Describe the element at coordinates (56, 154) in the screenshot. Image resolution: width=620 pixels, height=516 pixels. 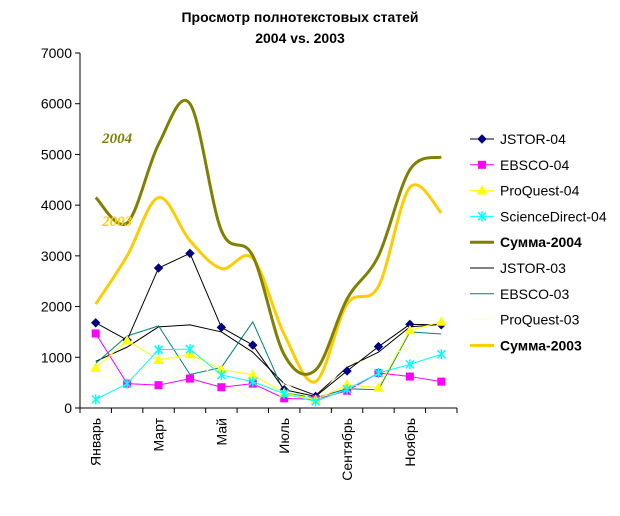
I see `y-tick-label: 5000` at that location.